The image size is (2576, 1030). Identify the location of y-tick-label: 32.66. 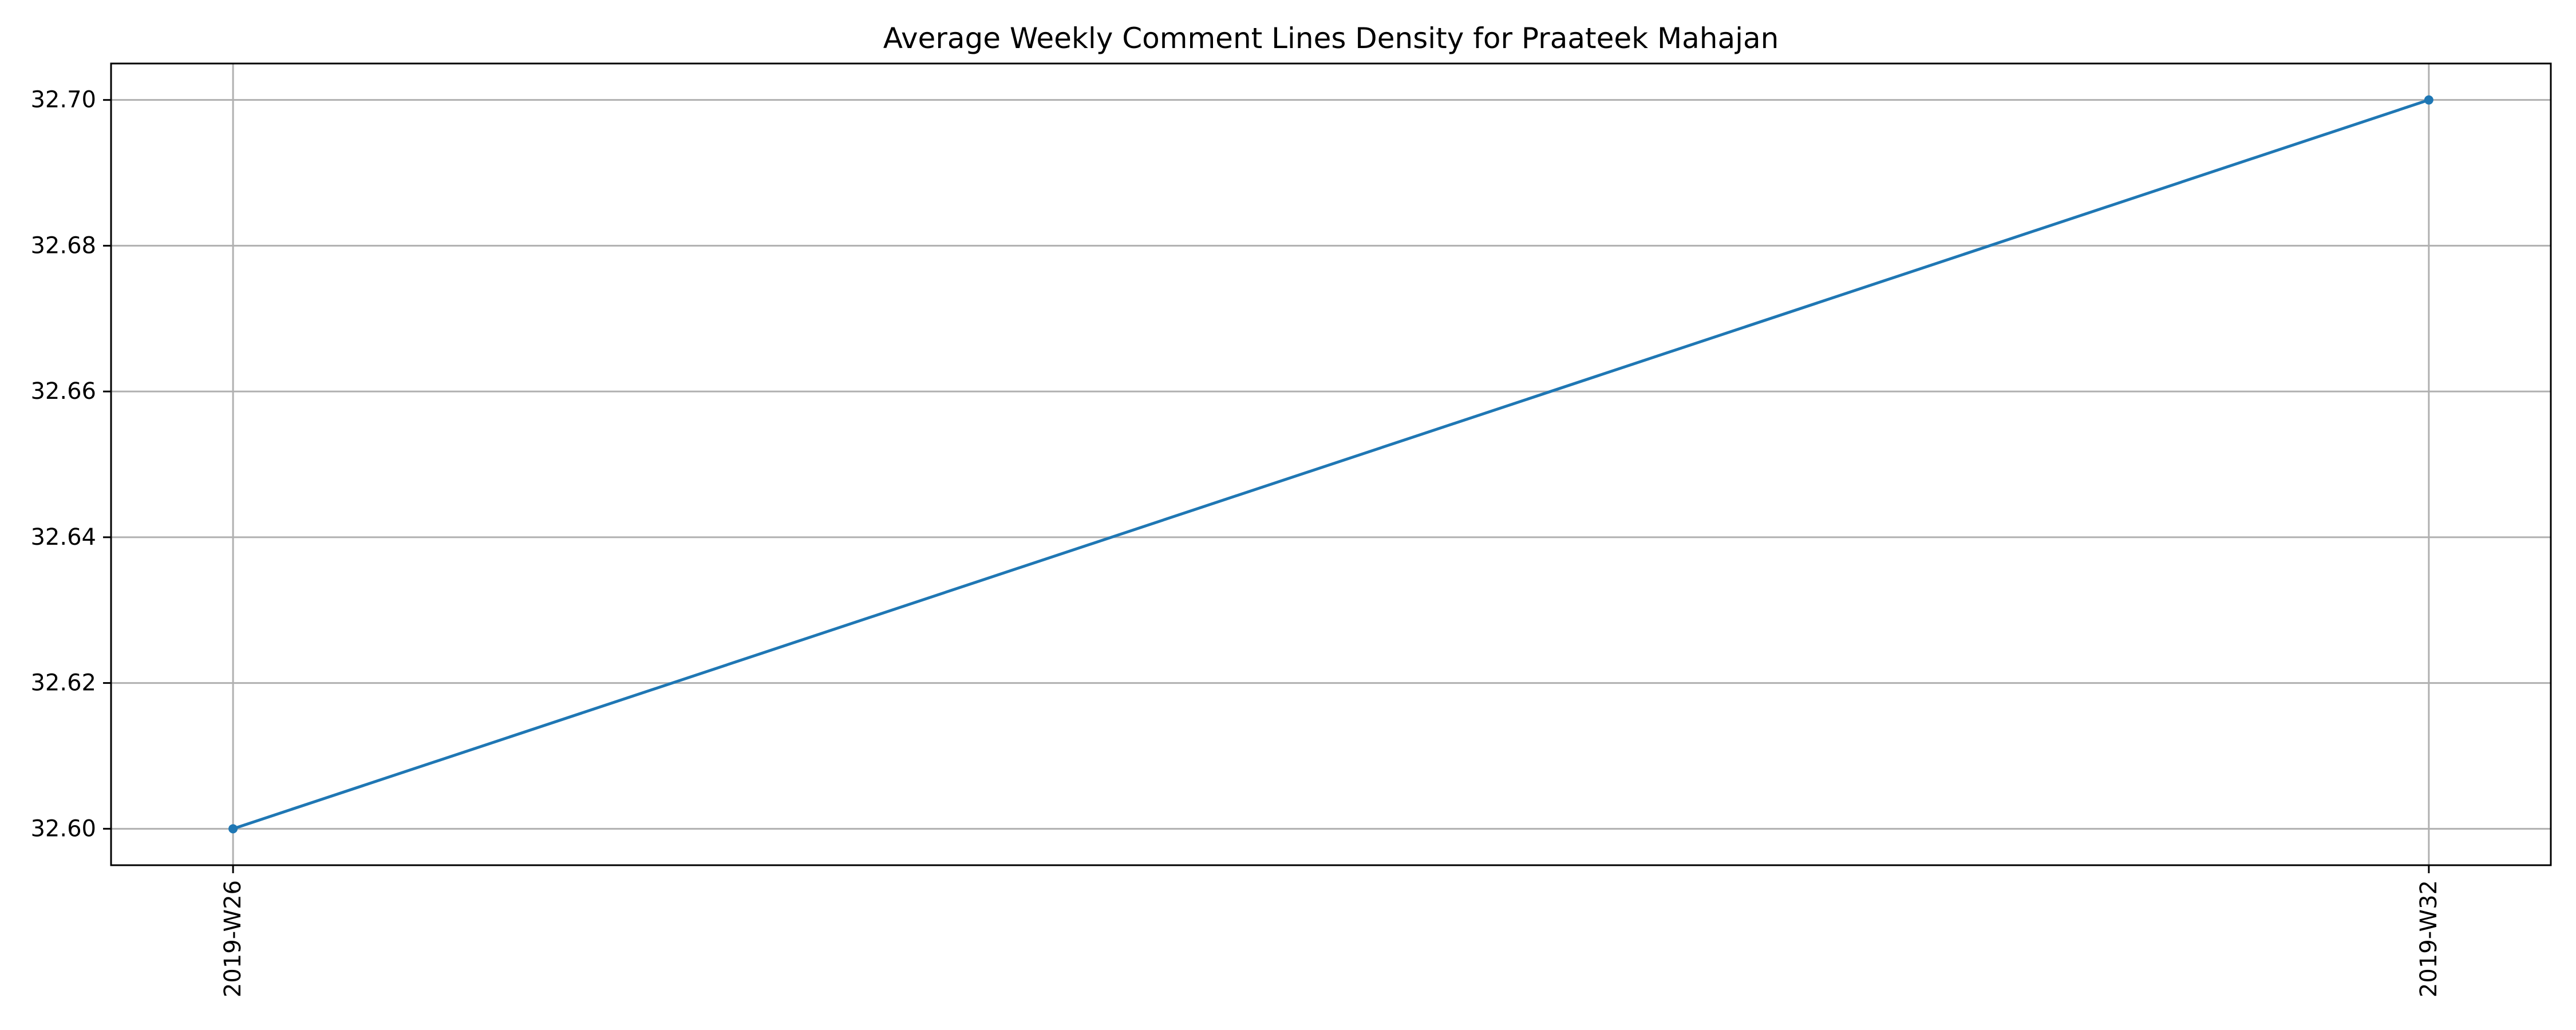
(63, 391).